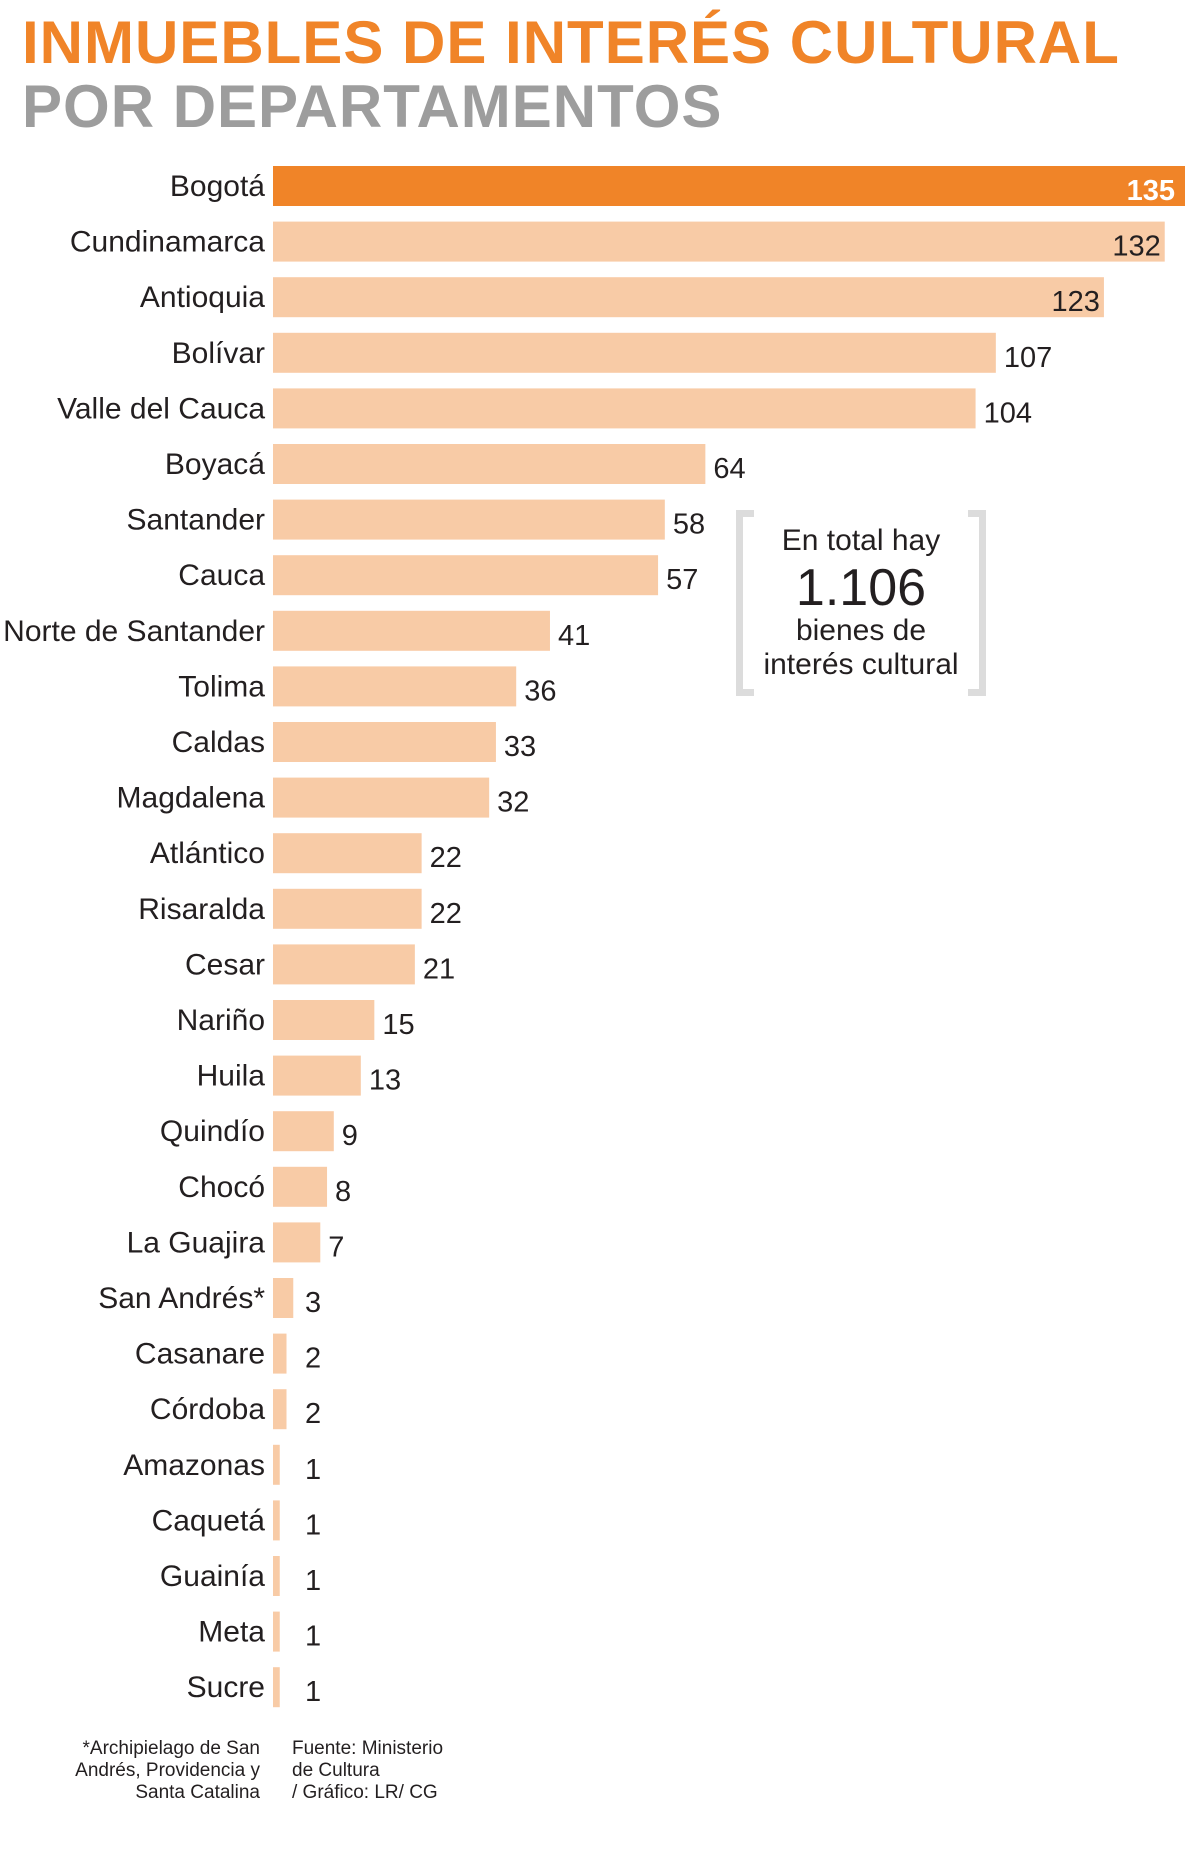 The image size is (1200, 1850). What do you see at coordinates (336, 1247) in the screenshot?
I see `value-label: 7` at bounding box center [336, 1247].